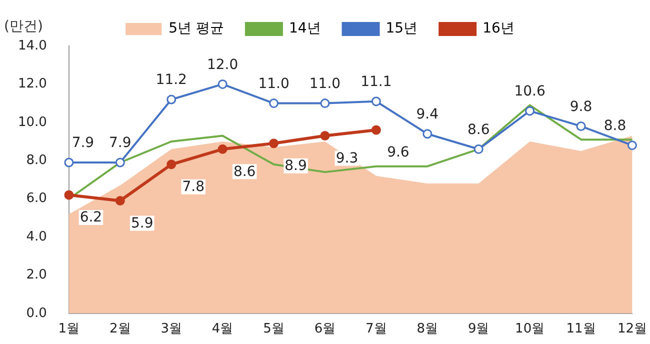 Image resolution: width=650 pixels, height=344 pixels. I want to click on data-label: 11.1, so click(376, 82).